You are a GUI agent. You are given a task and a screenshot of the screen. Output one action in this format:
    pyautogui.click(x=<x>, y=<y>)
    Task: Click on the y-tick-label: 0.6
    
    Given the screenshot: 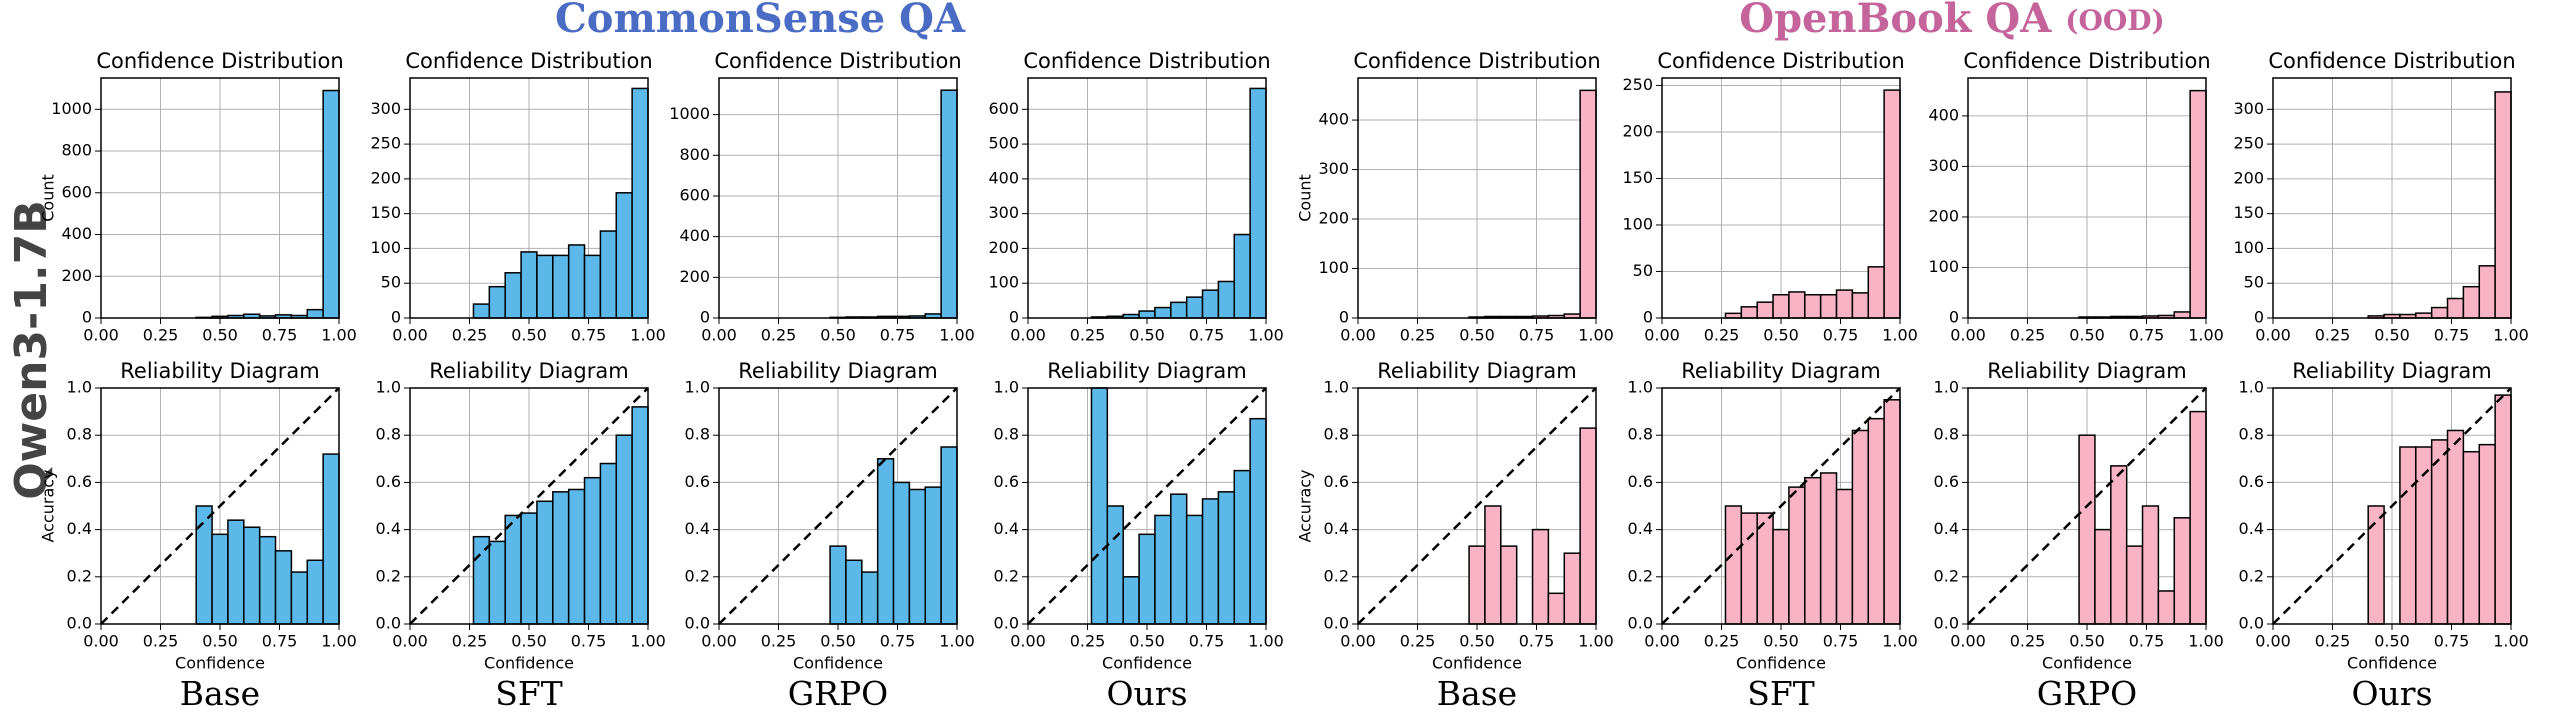 What is the action you would take?
    pyautogui.click(x=388, y=481)
    